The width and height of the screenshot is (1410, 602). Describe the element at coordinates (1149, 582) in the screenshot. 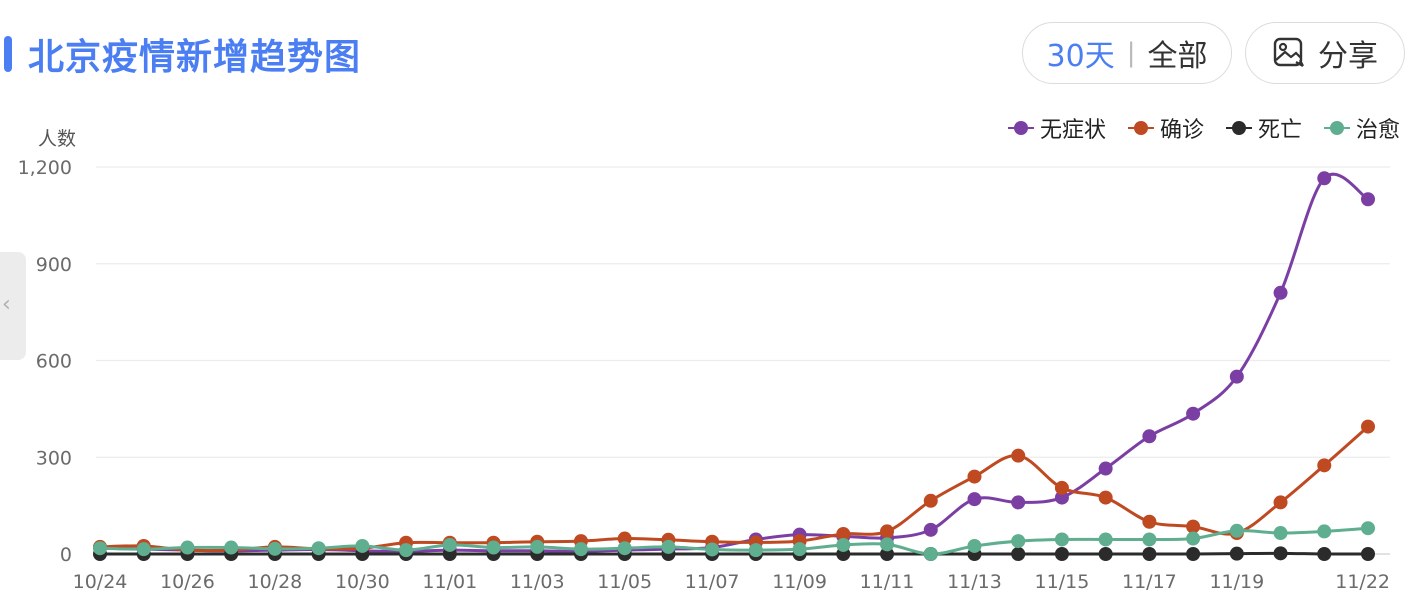

I see `x-tick-label: 11/17` at that location.